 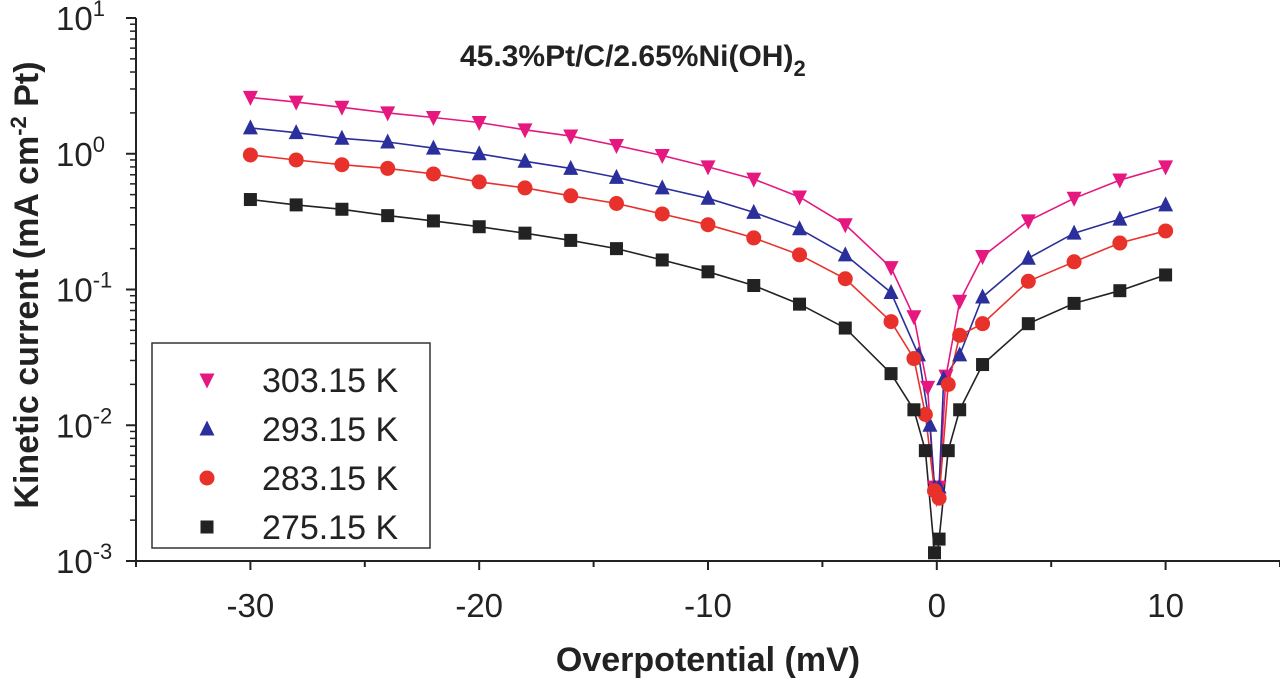 What do you see at coordinates (937, 605) in the screenshot?
I see `x-tick-label: 0` at bounding box center [937, 605].